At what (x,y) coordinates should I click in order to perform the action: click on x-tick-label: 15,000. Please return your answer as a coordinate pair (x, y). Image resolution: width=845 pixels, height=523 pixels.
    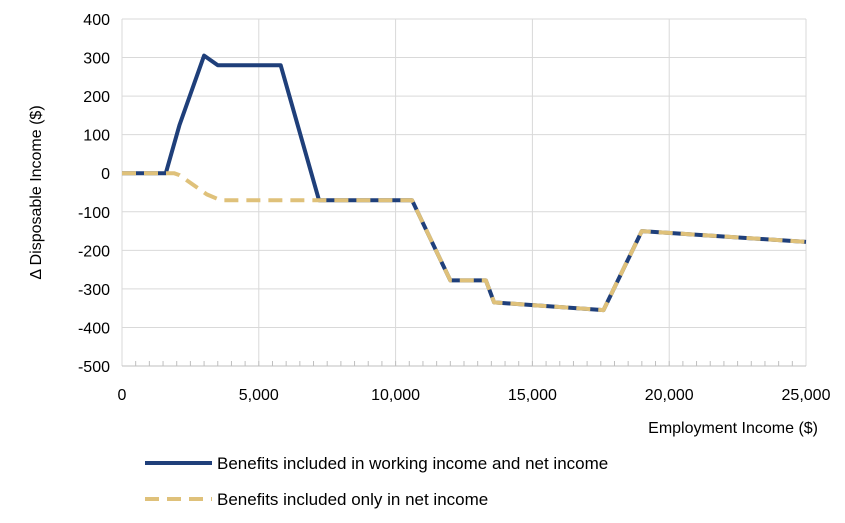
    Looking at the image, I should click on (532, 395).